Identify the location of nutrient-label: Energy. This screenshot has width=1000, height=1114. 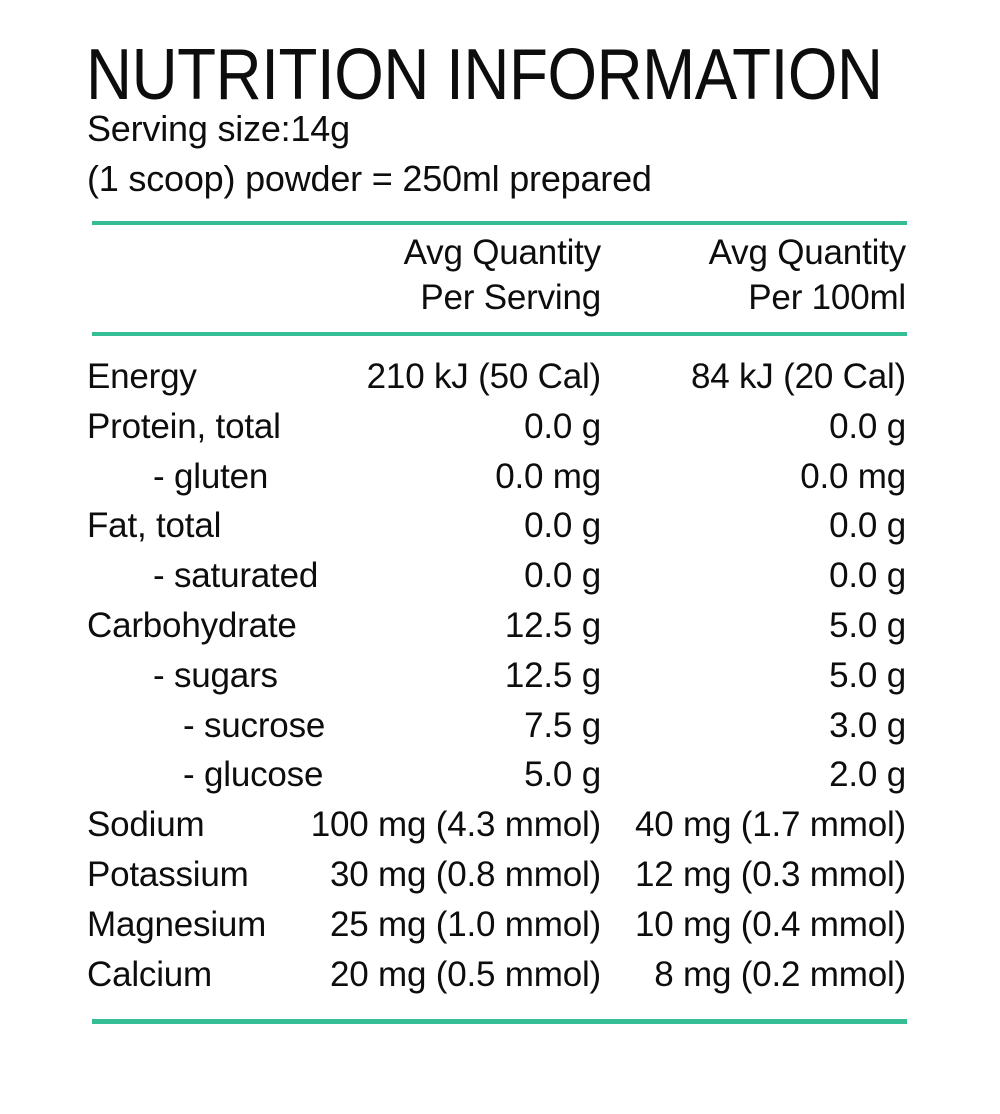
(142, 376).